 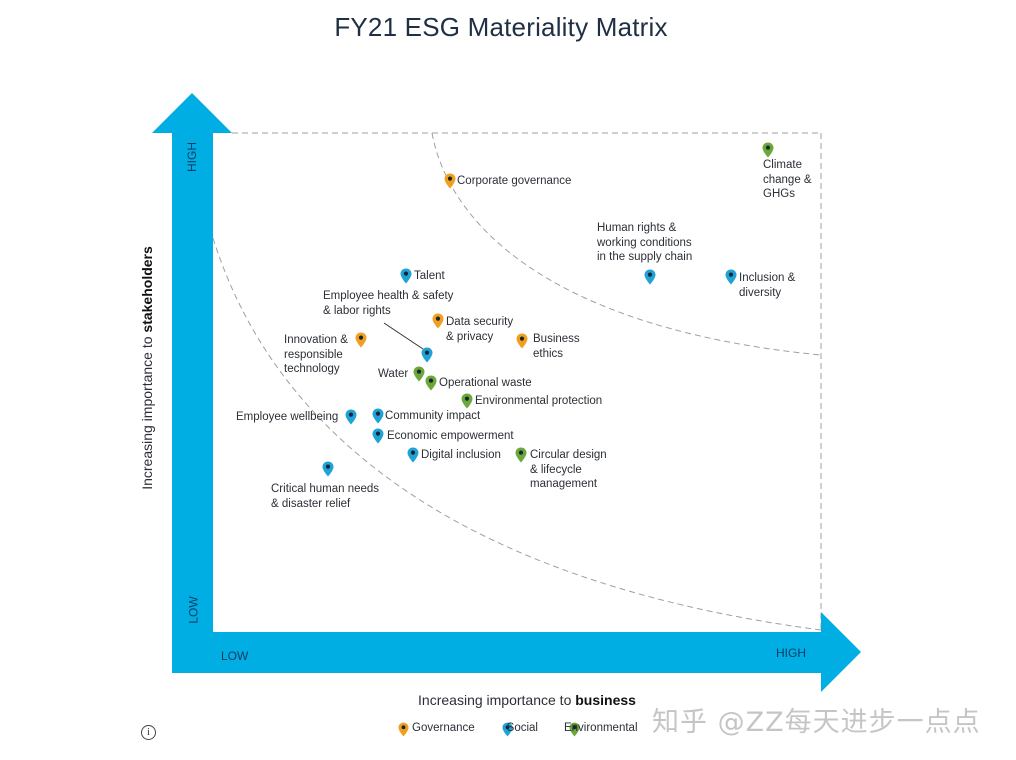 I want to click on label-critical-human-needs: Critical human needs & disaster relief, so click(x=325, y=496).